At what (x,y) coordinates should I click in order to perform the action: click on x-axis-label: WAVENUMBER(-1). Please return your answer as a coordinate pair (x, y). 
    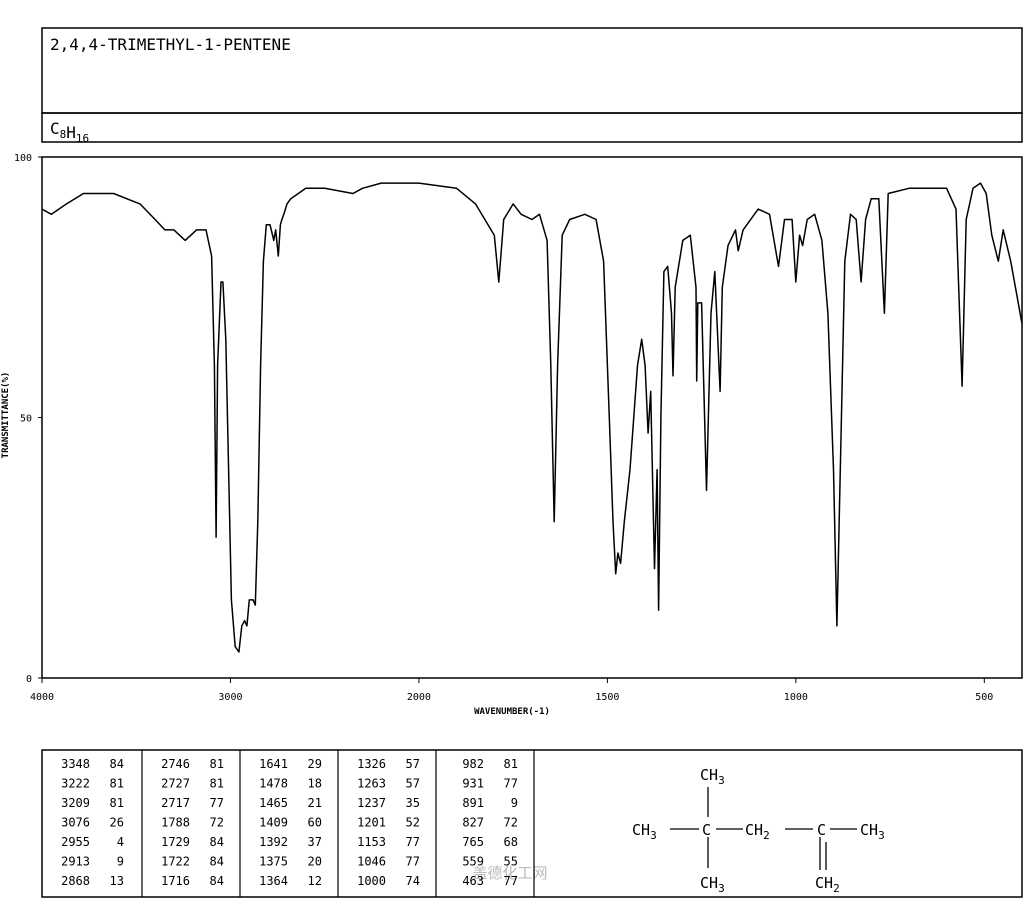
    Looking at the image, I should click on (512, 712).